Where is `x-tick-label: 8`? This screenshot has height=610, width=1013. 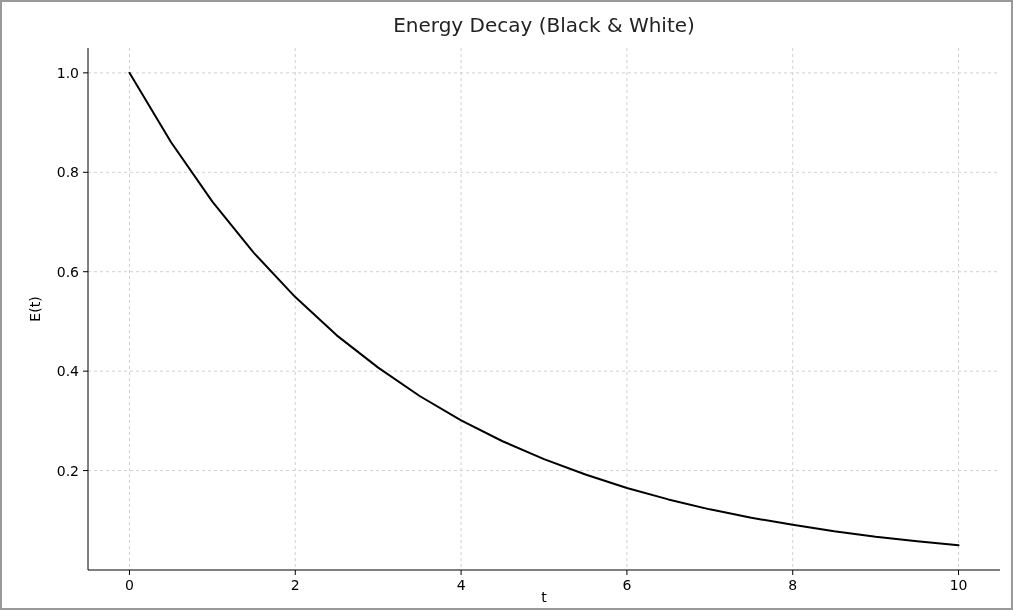 x-tick-label: 8 is located at coordinates (793, 585).